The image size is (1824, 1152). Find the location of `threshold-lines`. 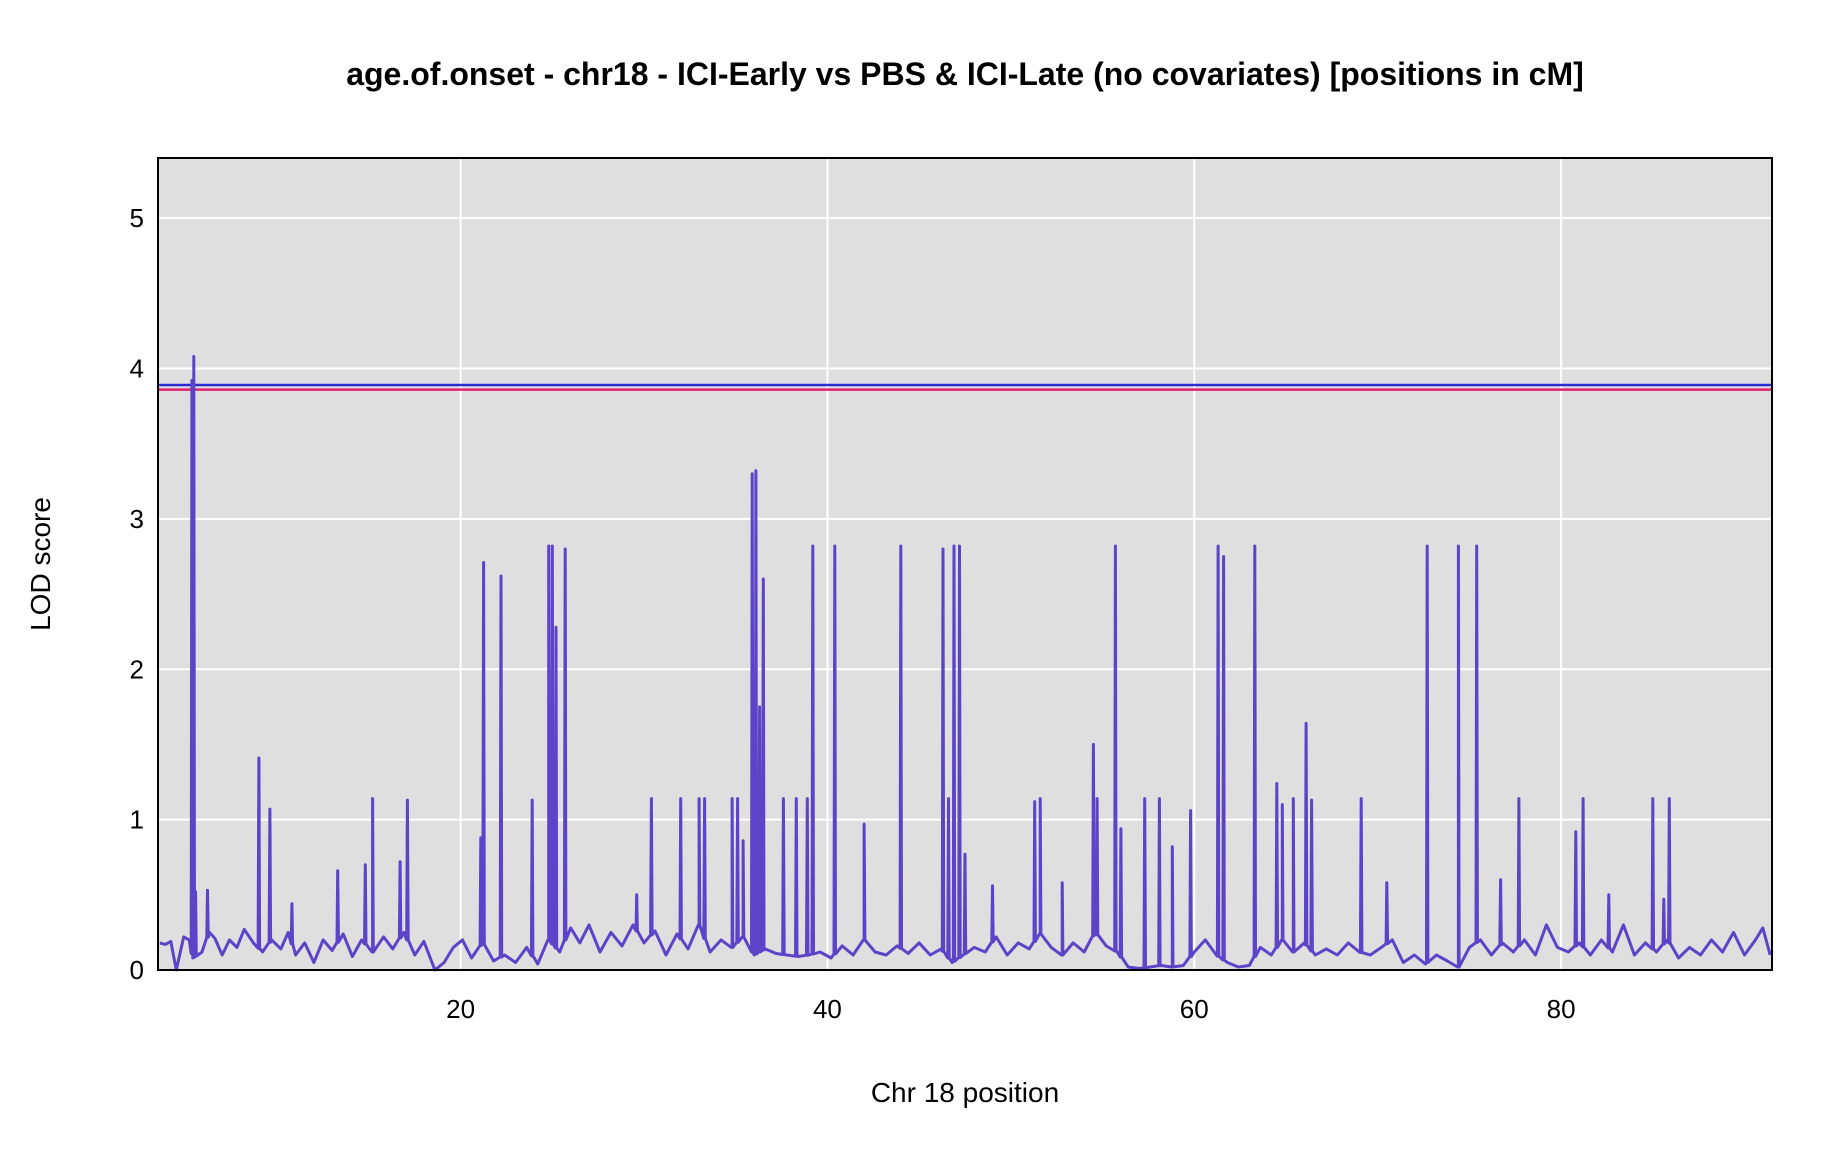

threshold-lines is located at coordinates (965, 387).